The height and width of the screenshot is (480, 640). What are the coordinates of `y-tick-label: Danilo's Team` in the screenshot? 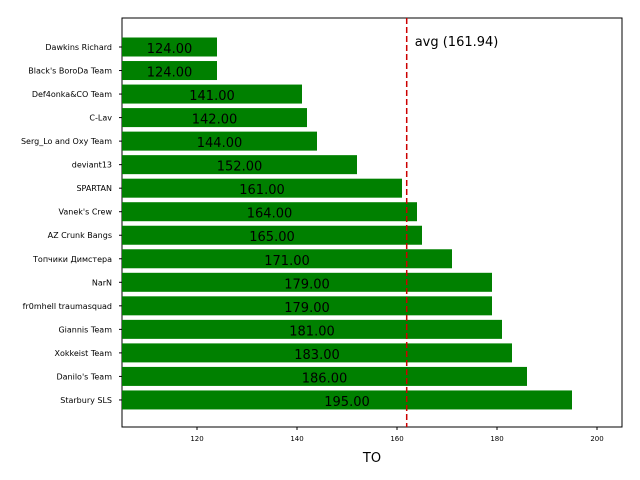 It's located at (84, 376).